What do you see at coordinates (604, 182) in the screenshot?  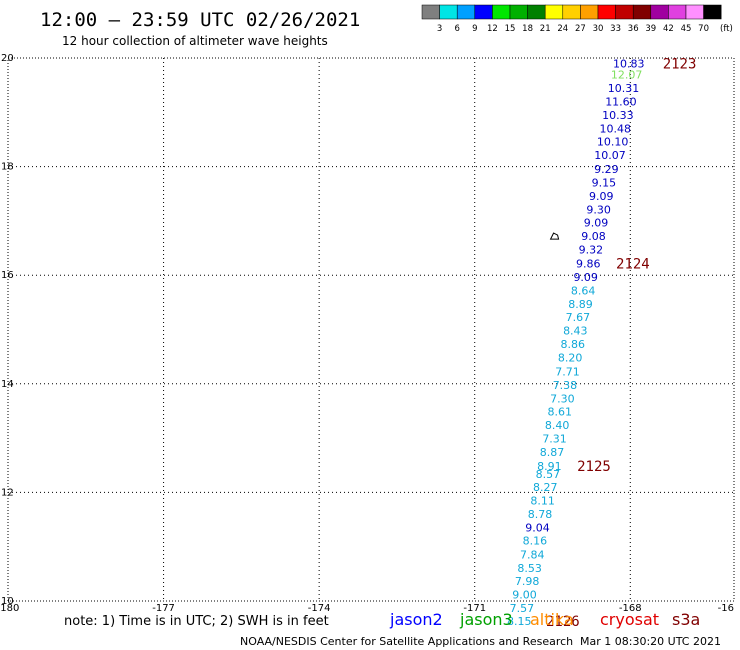 I see `swh-value-label: 9.15` at bounding box center [604, 182].